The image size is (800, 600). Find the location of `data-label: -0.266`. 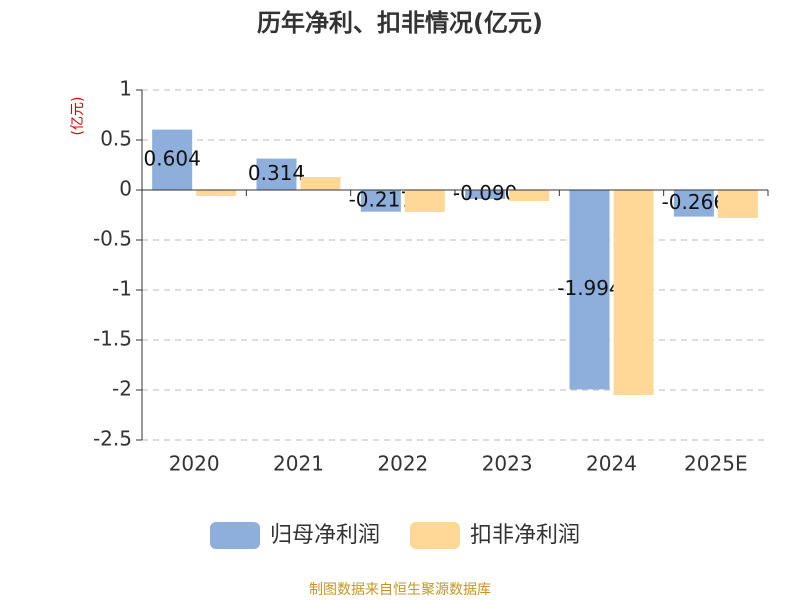

data-label: -0.266 is located at coordinates (694, 202).